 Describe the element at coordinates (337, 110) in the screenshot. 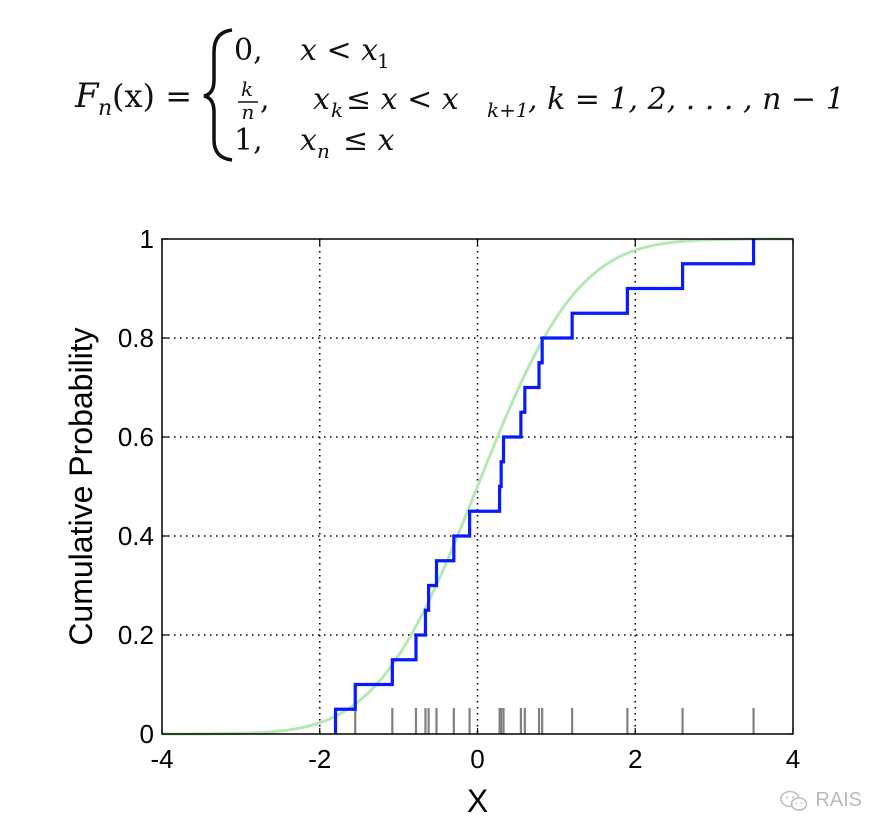

I see `formula-case2-sub1: k` at that location.